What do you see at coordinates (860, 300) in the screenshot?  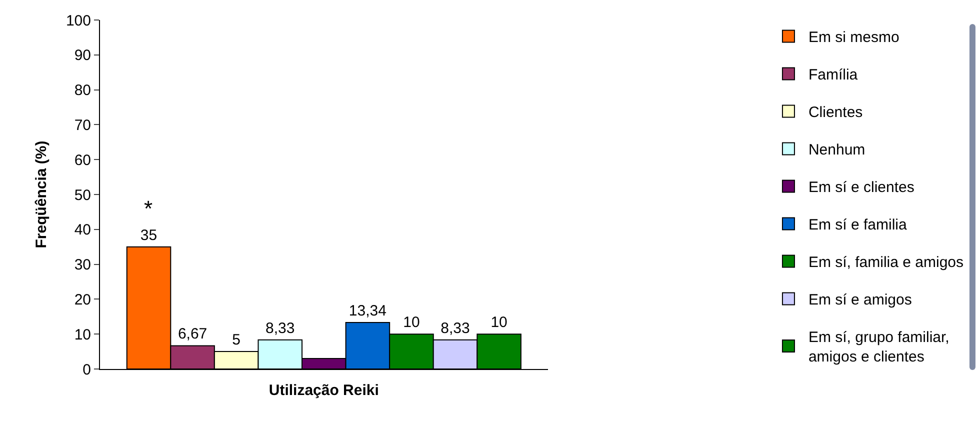 I see `legend-label: Em sí e amigos` at bounding box center [860, 300].